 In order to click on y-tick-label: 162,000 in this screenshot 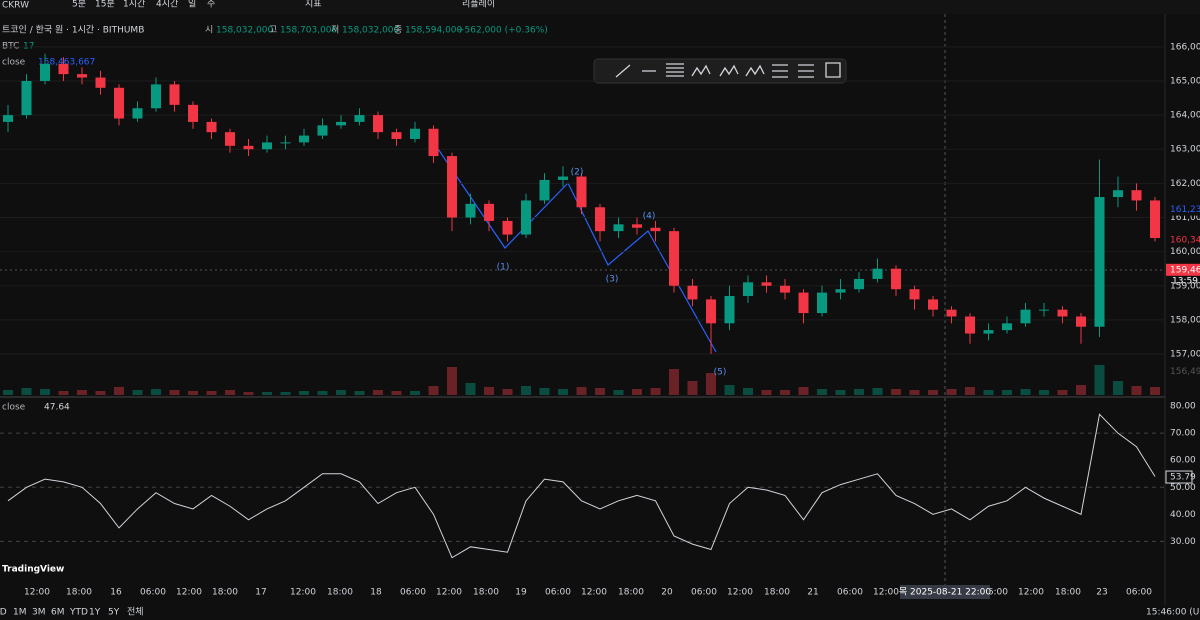, I will do `click(1185, 184)`.